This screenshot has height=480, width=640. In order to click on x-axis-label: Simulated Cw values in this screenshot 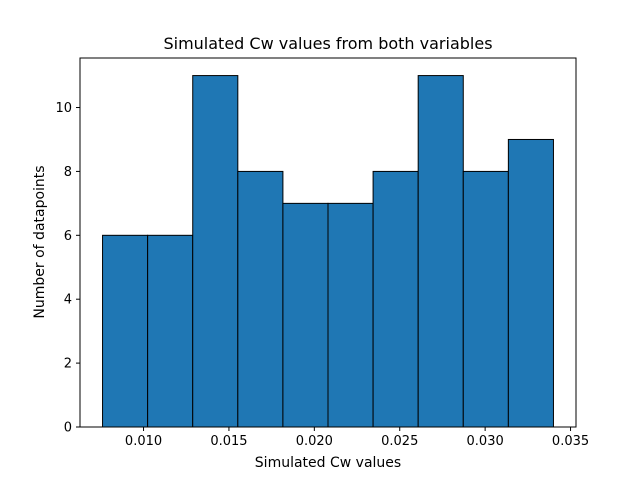, I will do `click(328, 463)`.